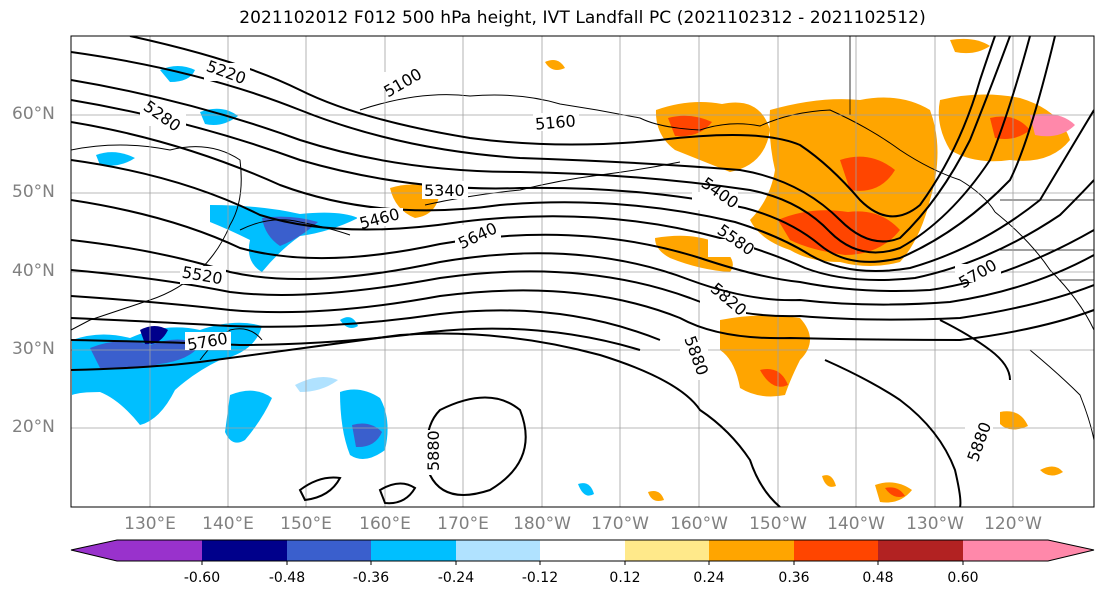  I want to click on longitude-label: 150°W, so click(778, 524).